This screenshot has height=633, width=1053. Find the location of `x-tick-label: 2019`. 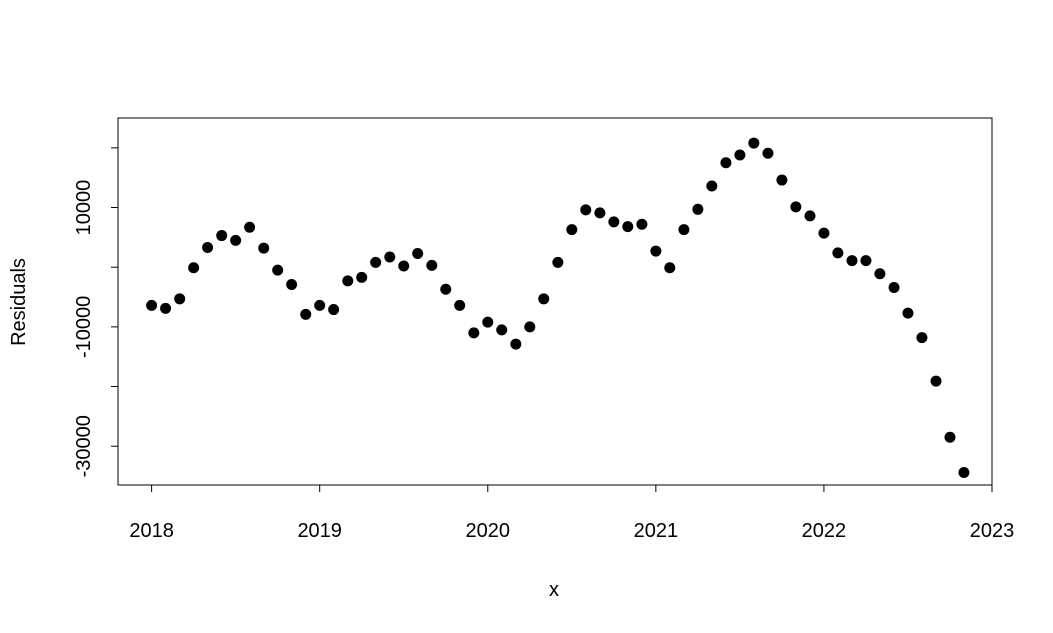

x-tick-label: 2019 is located at coordinates (319, 531).